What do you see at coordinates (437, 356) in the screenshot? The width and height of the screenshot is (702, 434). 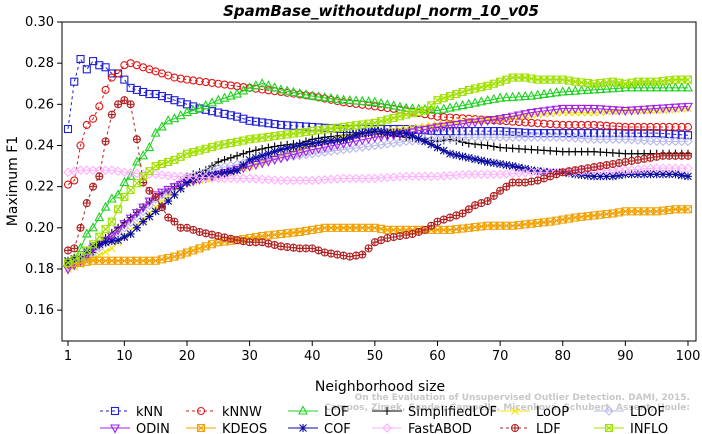 I see `x-tick-label: 60` at bounding box center [437, 356].